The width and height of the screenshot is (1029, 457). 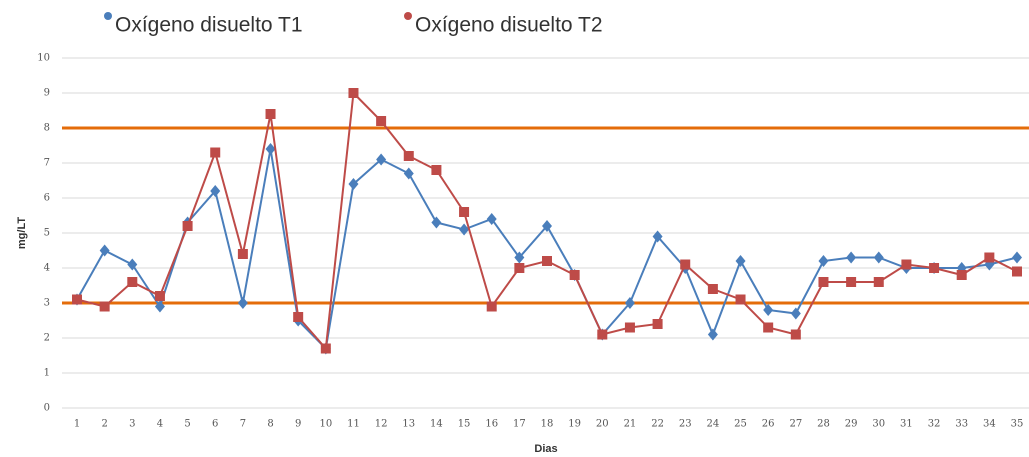 I want to click on x-tick-label: 33, so click(x=961, y=424).